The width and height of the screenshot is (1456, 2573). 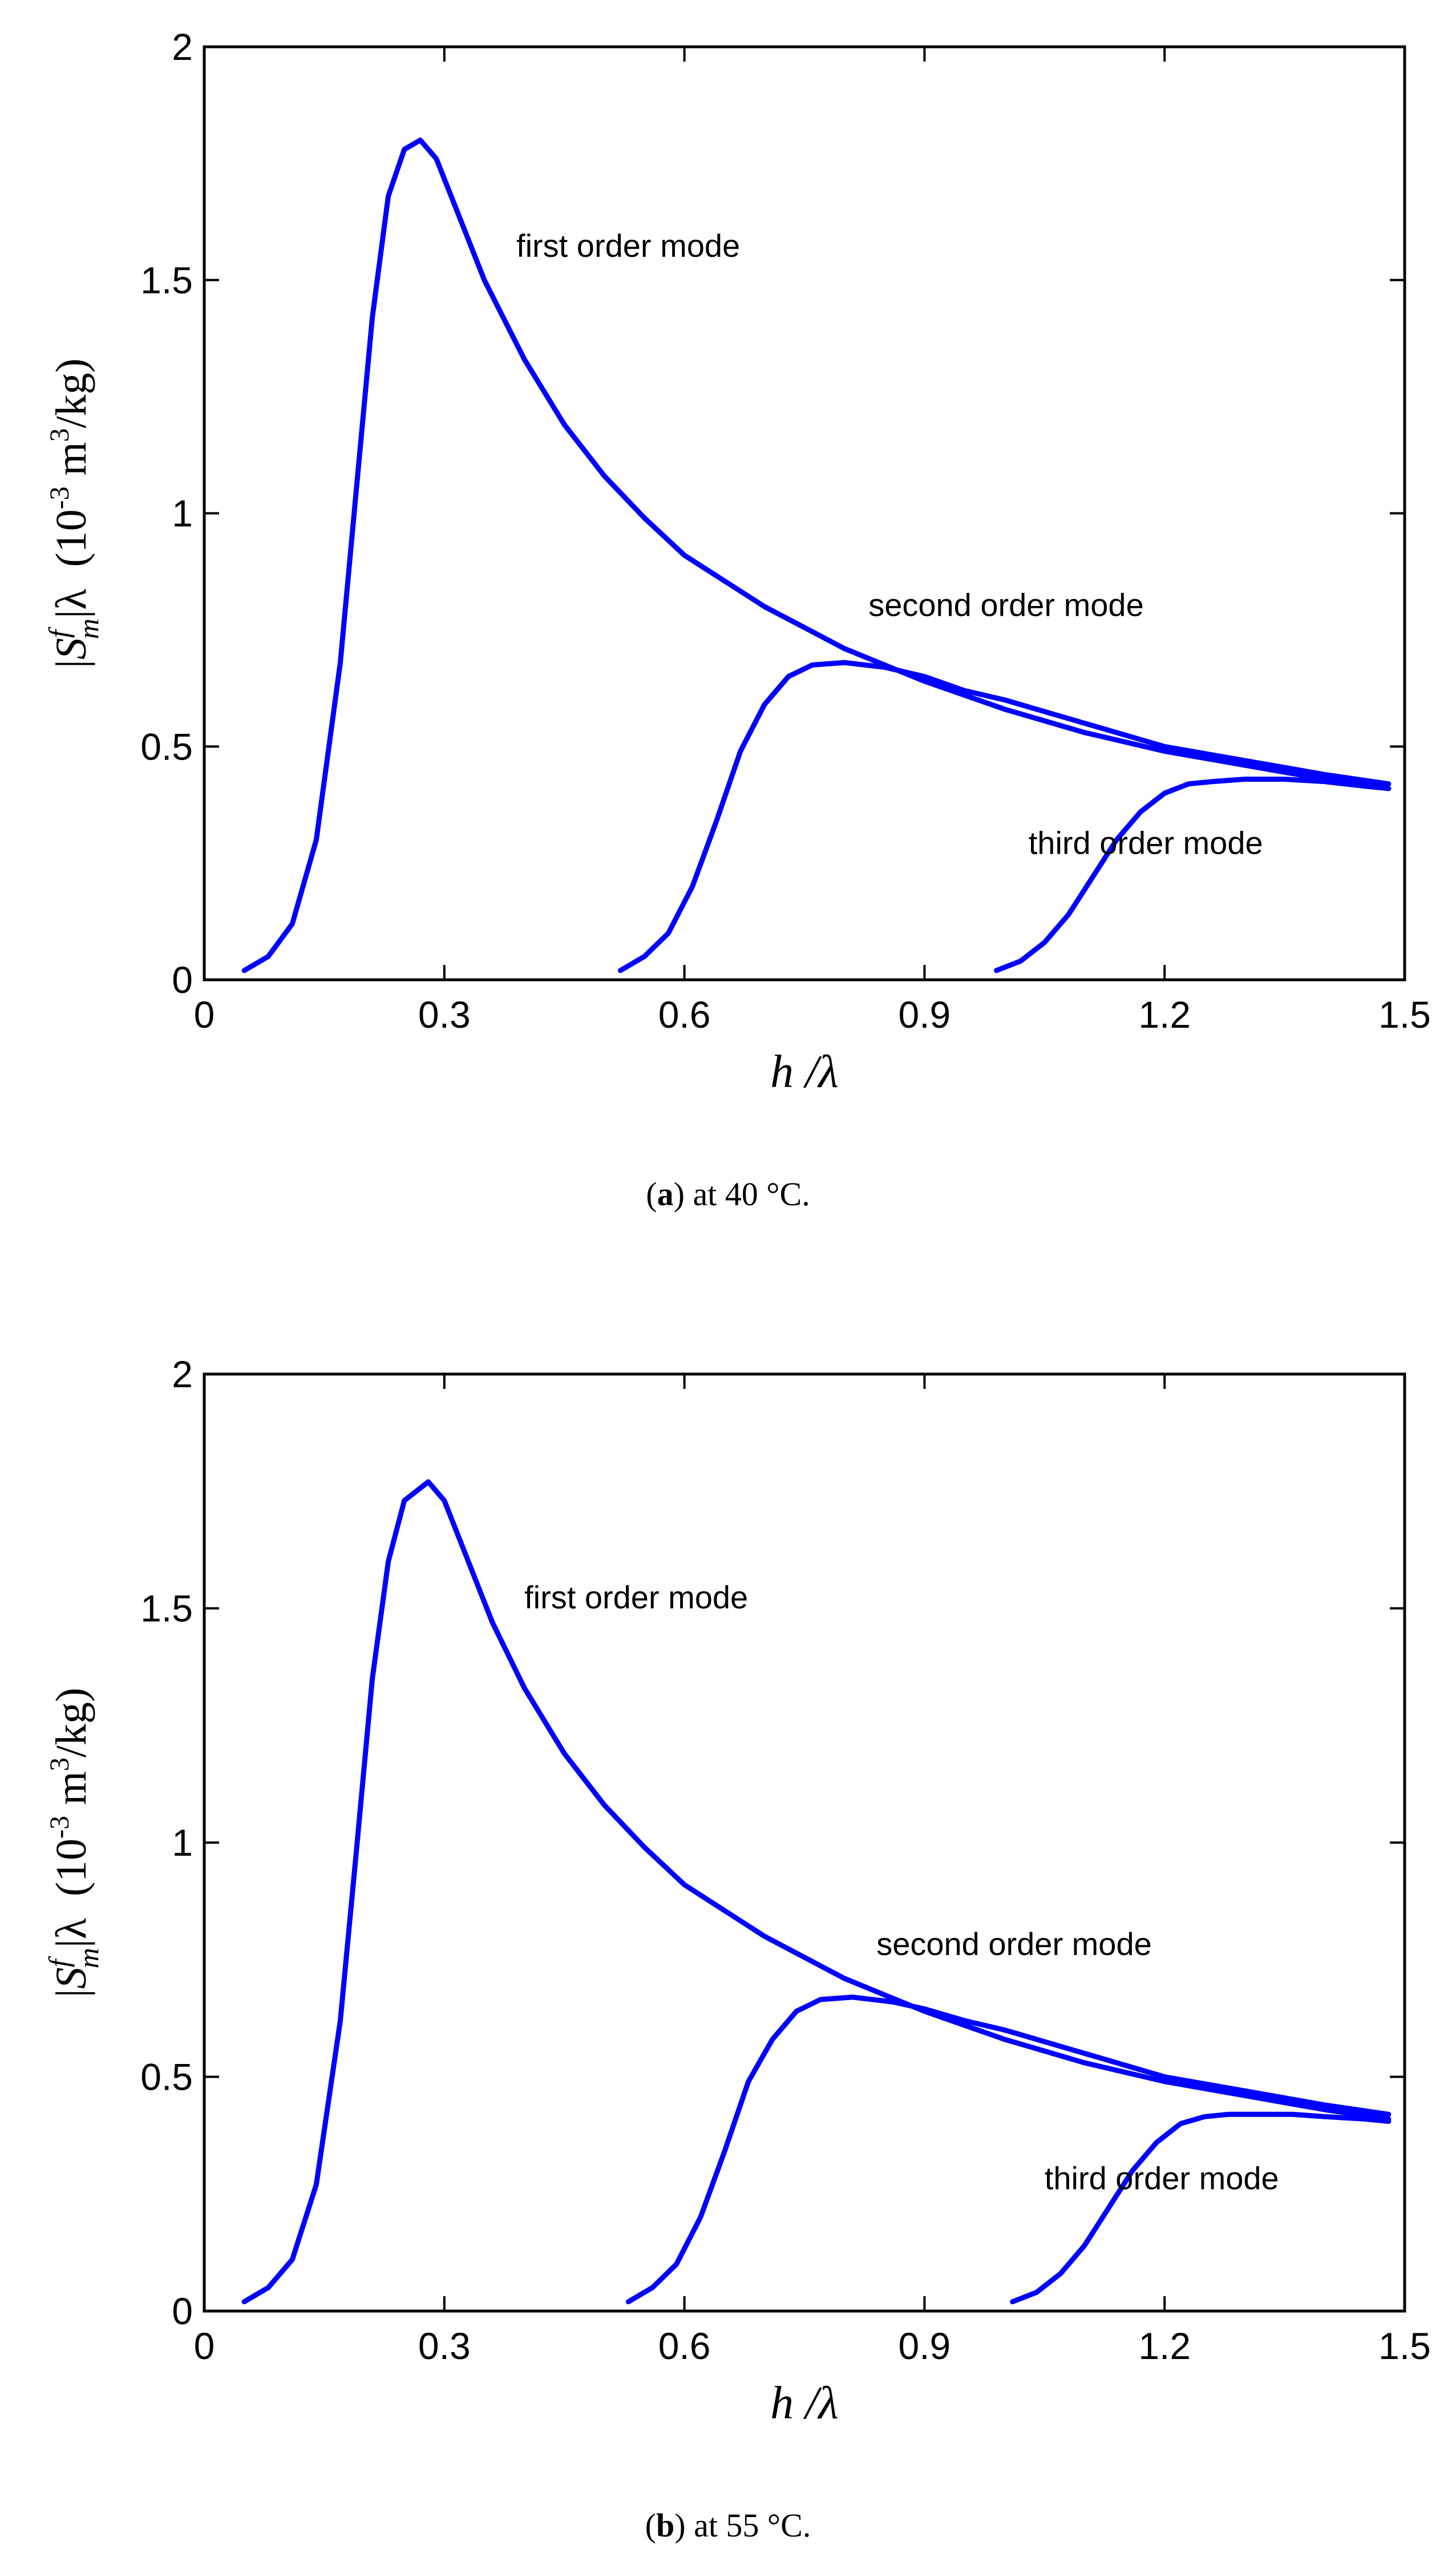 What do you see at coordinates (748, 2526) in the screenshot?
I see `caption-text: at 55 °C.` at bounding box center [748, 2526].